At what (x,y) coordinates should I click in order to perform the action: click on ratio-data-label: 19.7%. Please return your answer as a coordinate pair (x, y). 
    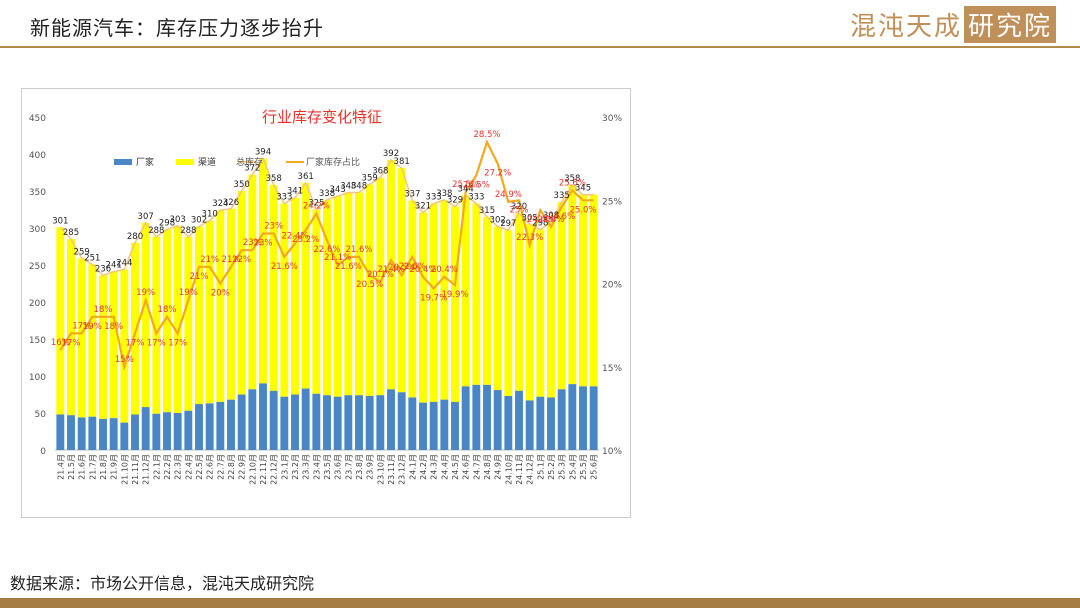
    Looking at the image, I should click on (433, 298).